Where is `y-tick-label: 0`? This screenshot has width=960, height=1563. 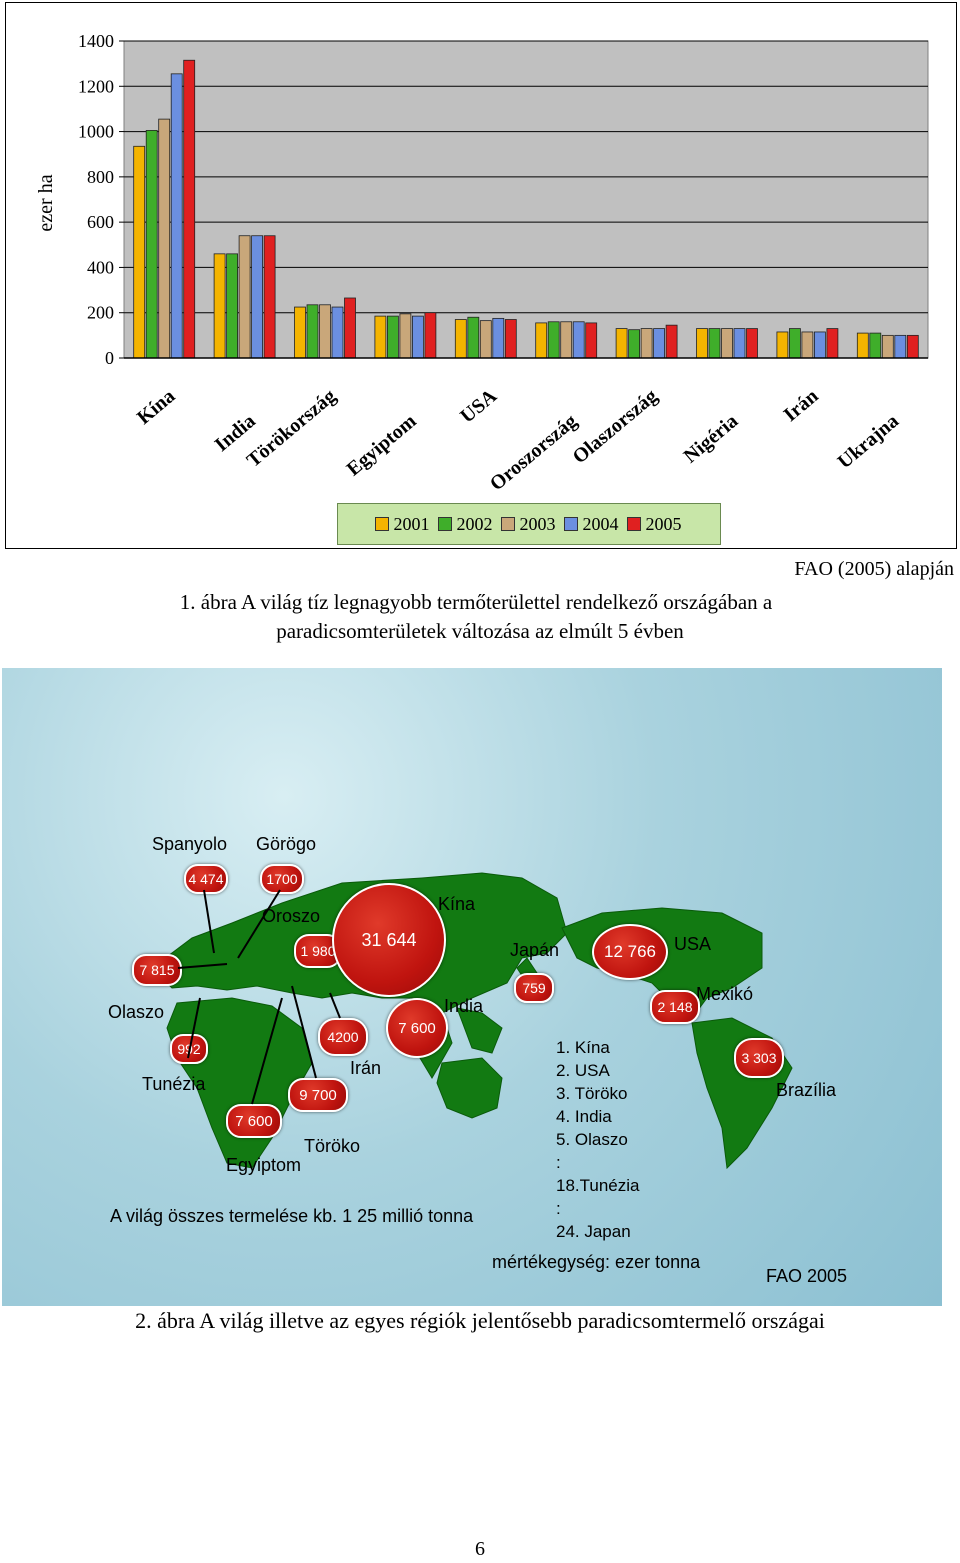
y-tick-label: 0 is located at coordinates (109, 358).